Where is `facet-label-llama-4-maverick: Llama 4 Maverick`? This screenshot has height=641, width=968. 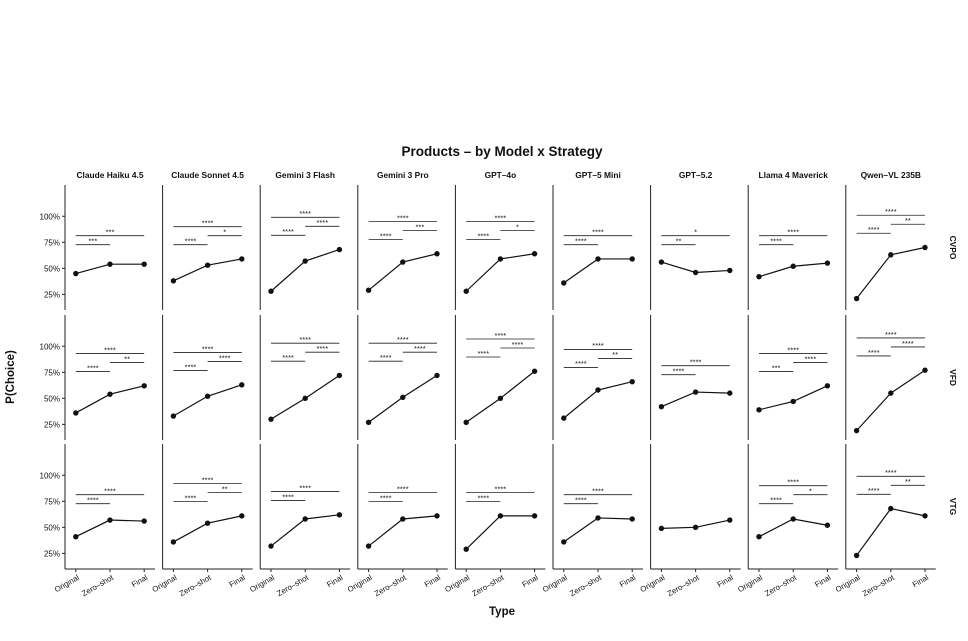
facet-label-llama-4-maverick: Llama 4 Maverick is located at coordinates (794, 175).